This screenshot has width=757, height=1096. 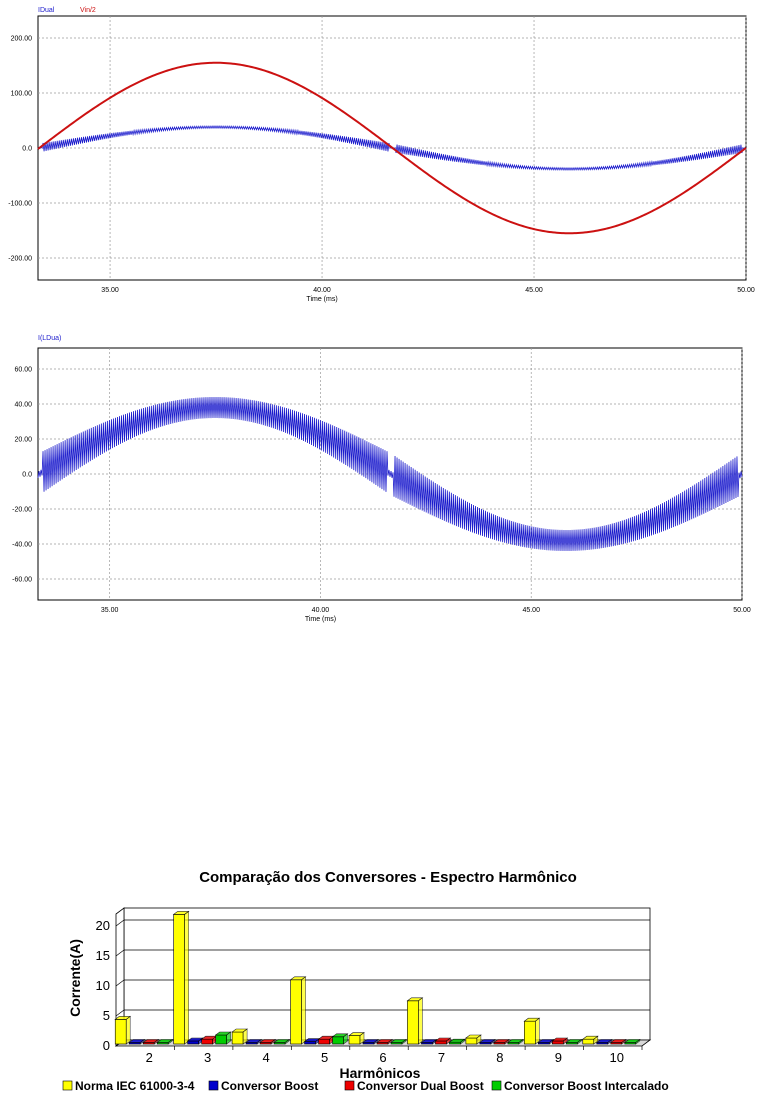 What do you see at coordinates (310, 1043) in the screenshot?
I see `bar-conversor-boost-5-front` at bounding box center [310, 1043].